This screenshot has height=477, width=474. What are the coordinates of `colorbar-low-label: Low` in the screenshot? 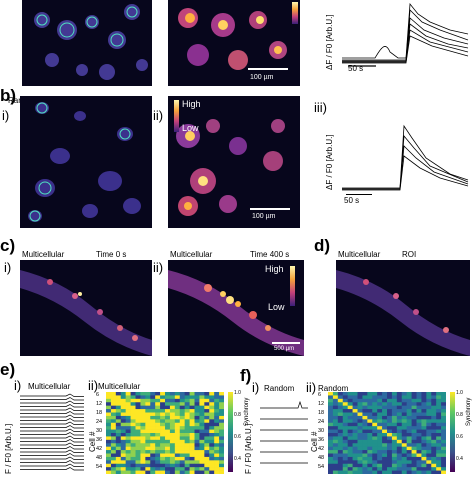 It's located at (276, 307).